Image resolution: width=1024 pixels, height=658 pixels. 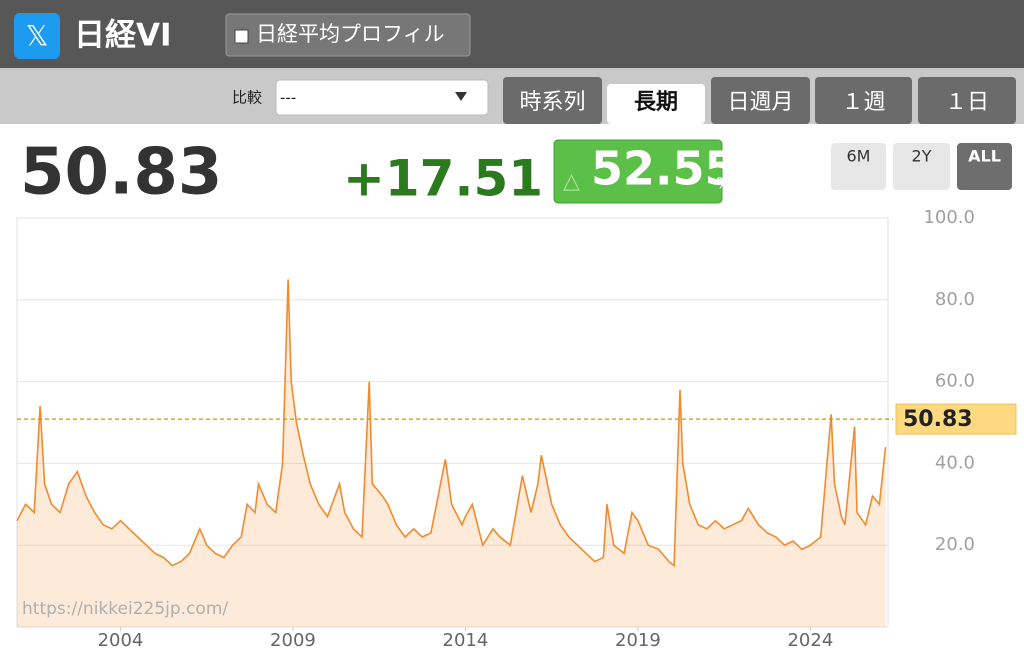 What do you see at coordinates (382, 97) in the screenshot?
I see `compare-select` at bounding box center [382, 97].